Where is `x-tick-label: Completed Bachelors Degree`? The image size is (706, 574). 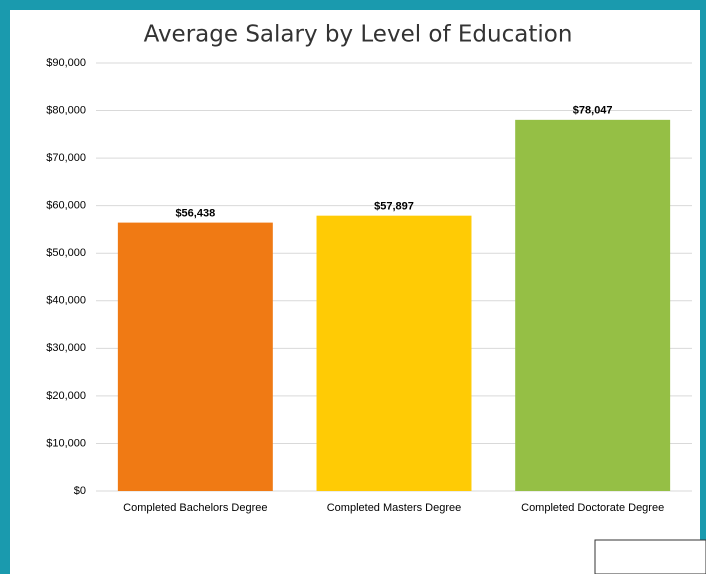 x-tick-label: Completed Bachelors Degree is located at coordinates (195, 508).